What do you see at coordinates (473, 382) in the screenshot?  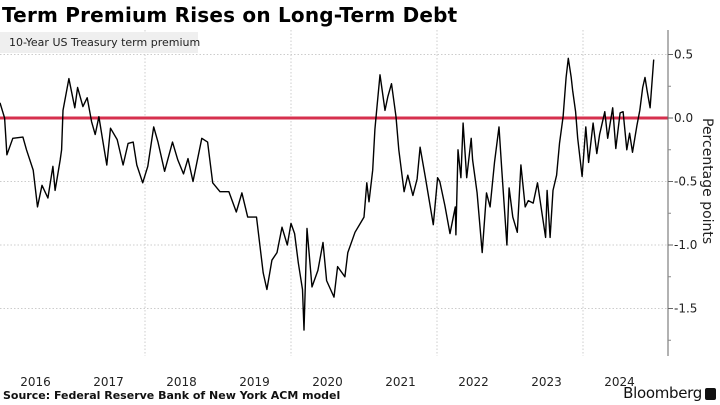 I see `x-tick-label: 2022` at bounding box center [473, 382].